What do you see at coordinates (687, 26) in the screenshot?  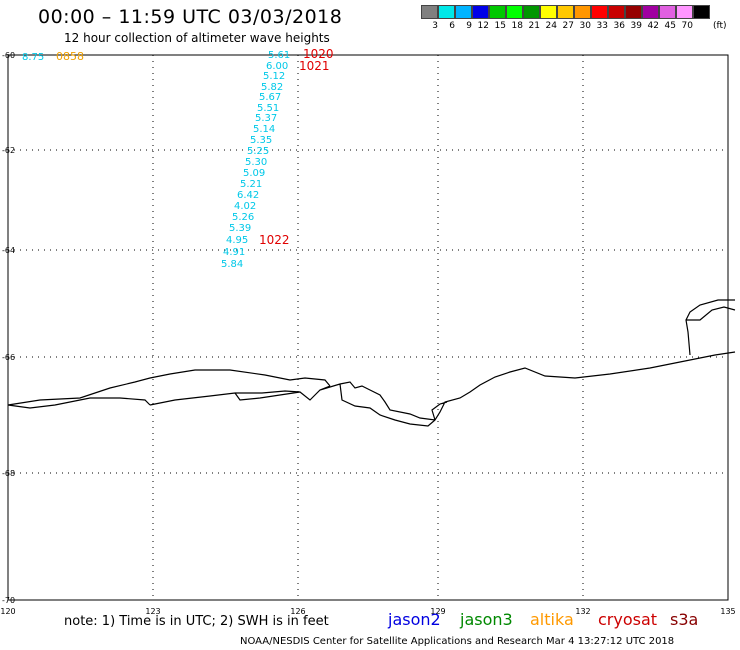 I see `color-legend-label: 70` at bounding box center [687, 26].